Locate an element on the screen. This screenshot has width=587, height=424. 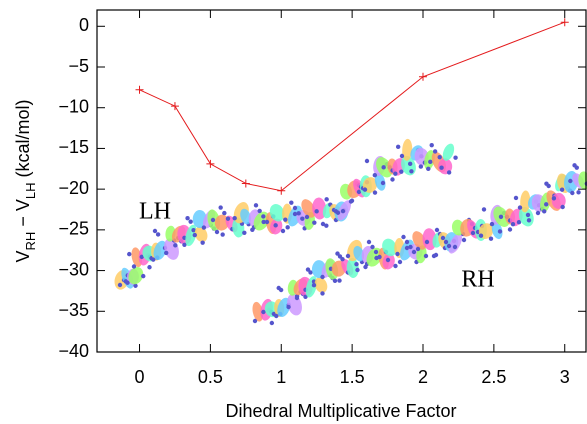
y-tick-label: −40 is located at coordinates (73, 351).